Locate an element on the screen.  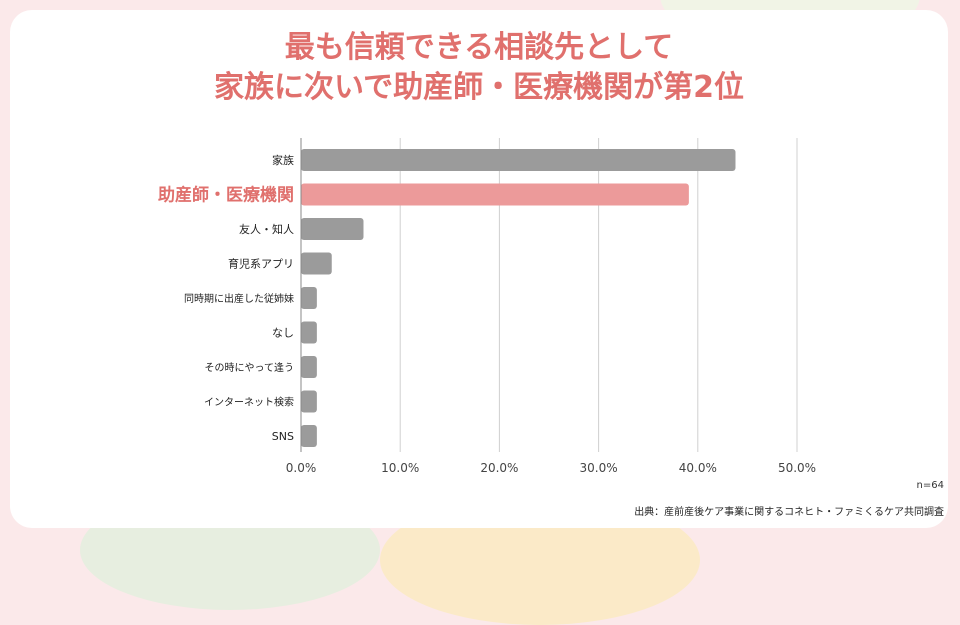
chart-title-line-1: 最も信頼できる相談先として is located at coordinates (479, 47).